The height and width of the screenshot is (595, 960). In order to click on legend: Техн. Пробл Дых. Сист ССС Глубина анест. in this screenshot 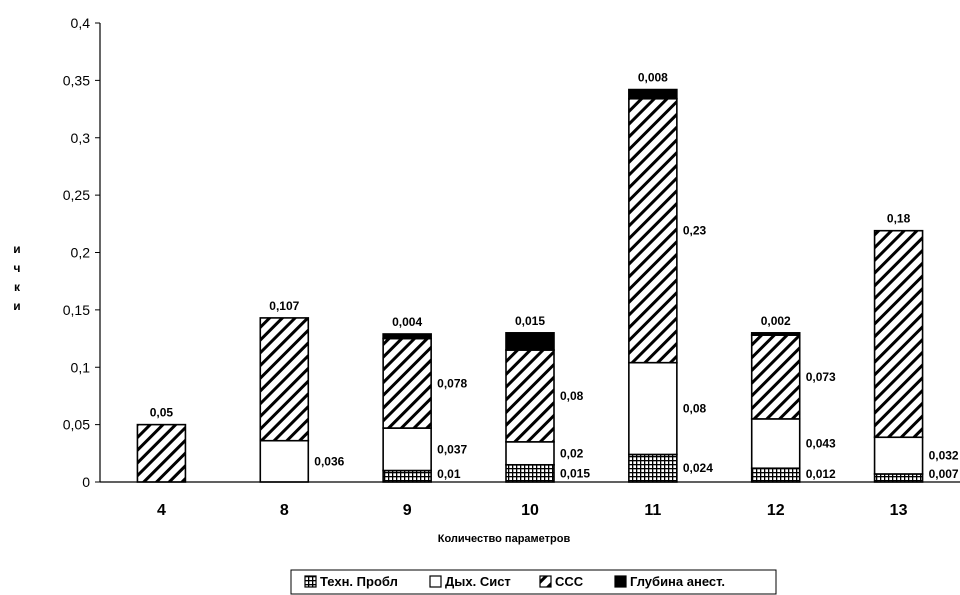, I will do `click(533, 582)`.